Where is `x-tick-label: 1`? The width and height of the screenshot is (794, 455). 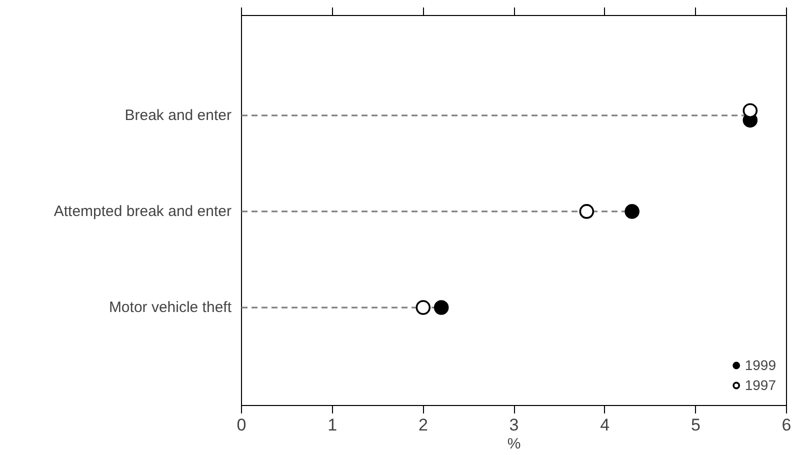
x-tick-label: 1 is located at coordinates (333, 425).